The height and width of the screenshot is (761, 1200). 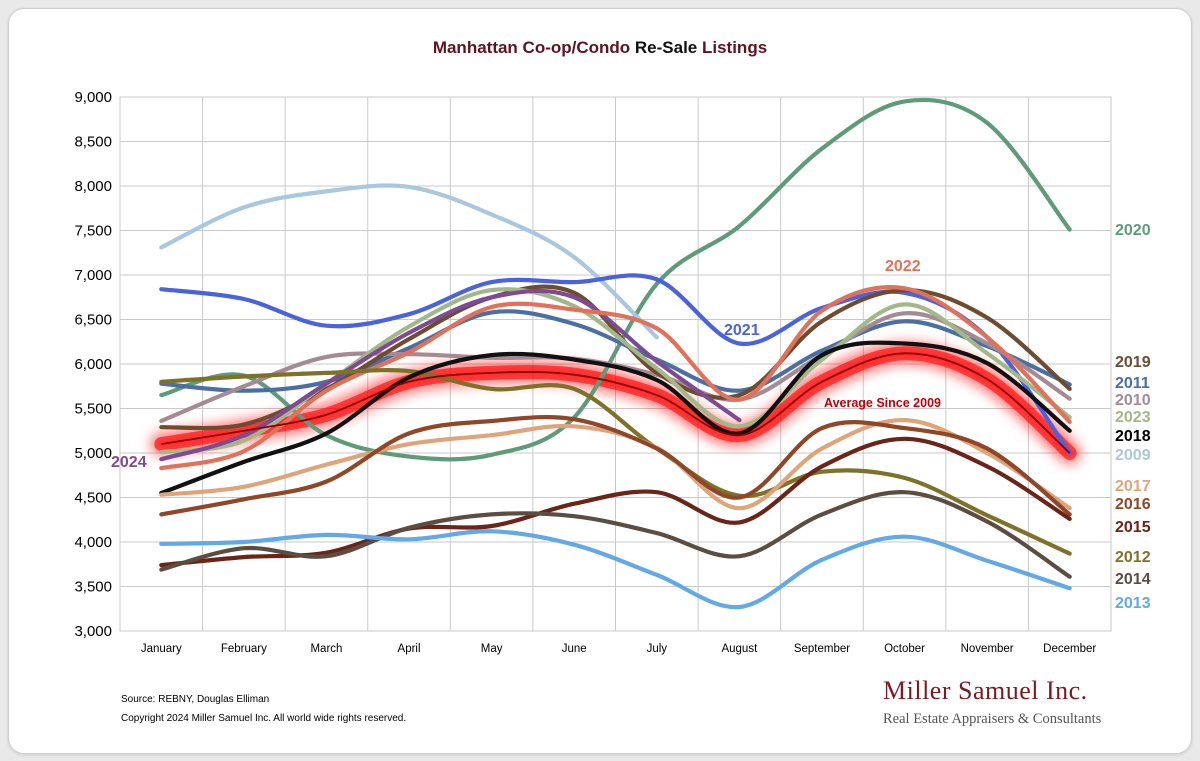 What do you see at coordinates (93, 631) in the screenshot?
I see `y-tick-label: 3,000` at bounding box center [93, 631].